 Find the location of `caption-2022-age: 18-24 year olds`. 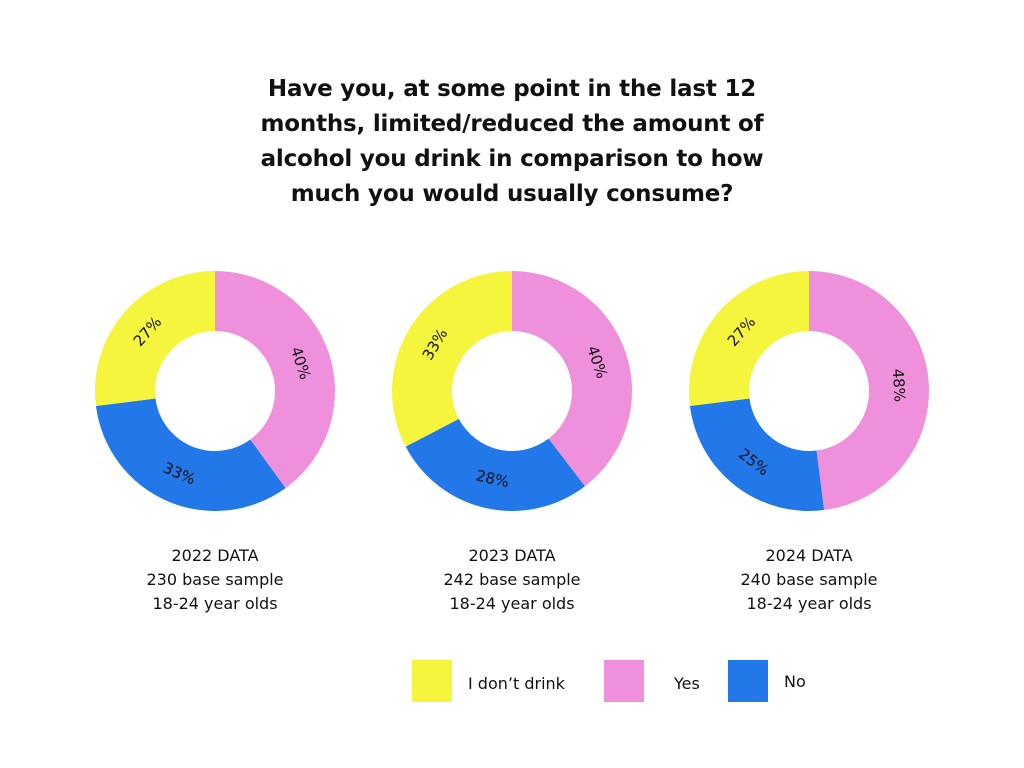

caption-2022-age: 18-24 year olds is located at coordinates (215, 603).